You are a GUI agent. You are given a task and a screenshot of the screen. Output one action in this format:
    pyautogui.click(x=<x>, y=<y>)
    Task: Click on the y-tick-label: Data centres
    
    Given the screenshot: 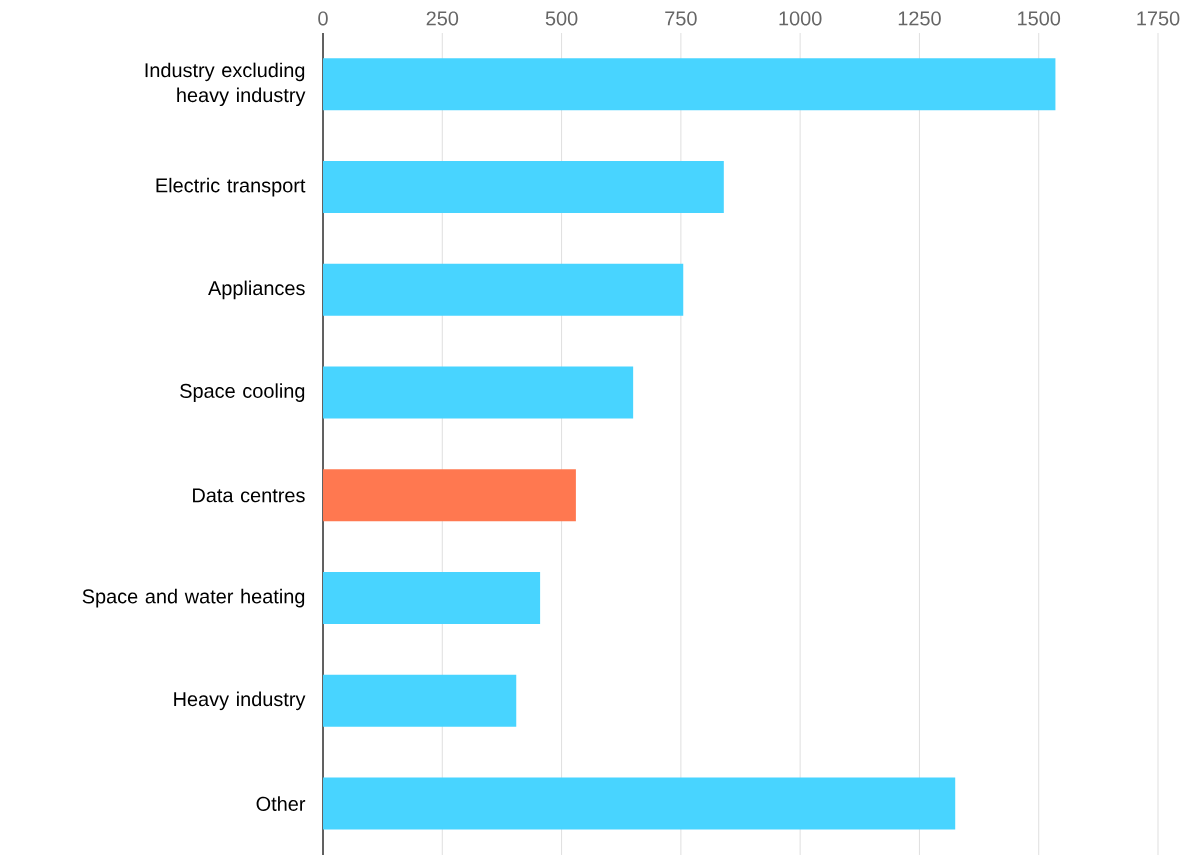 What is the action you would take?
    pyautogui.click(x=249, y=495)
    